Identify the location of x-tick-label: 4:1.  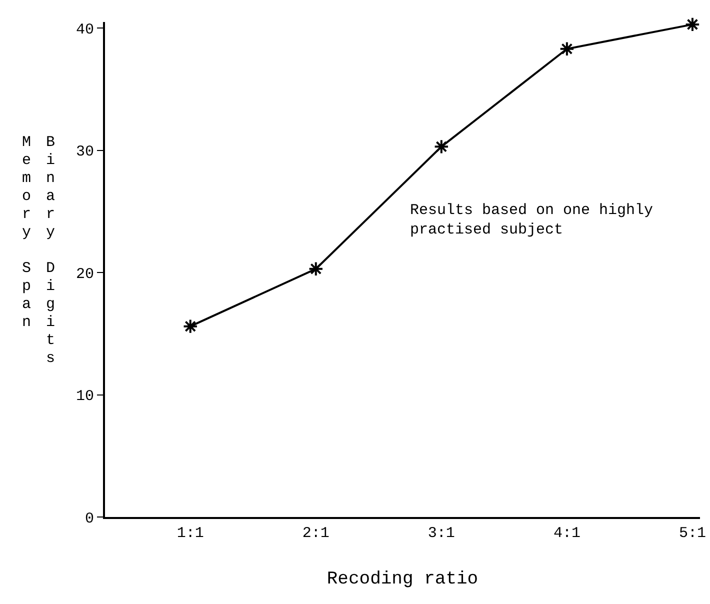
(566, 533).